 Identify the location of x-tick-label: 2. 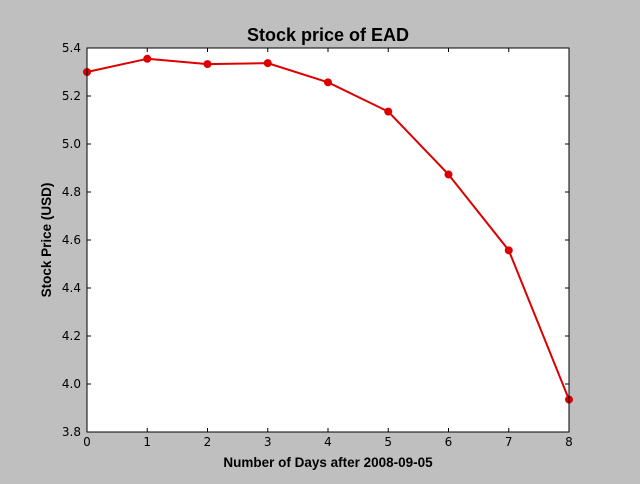
(208, 442).